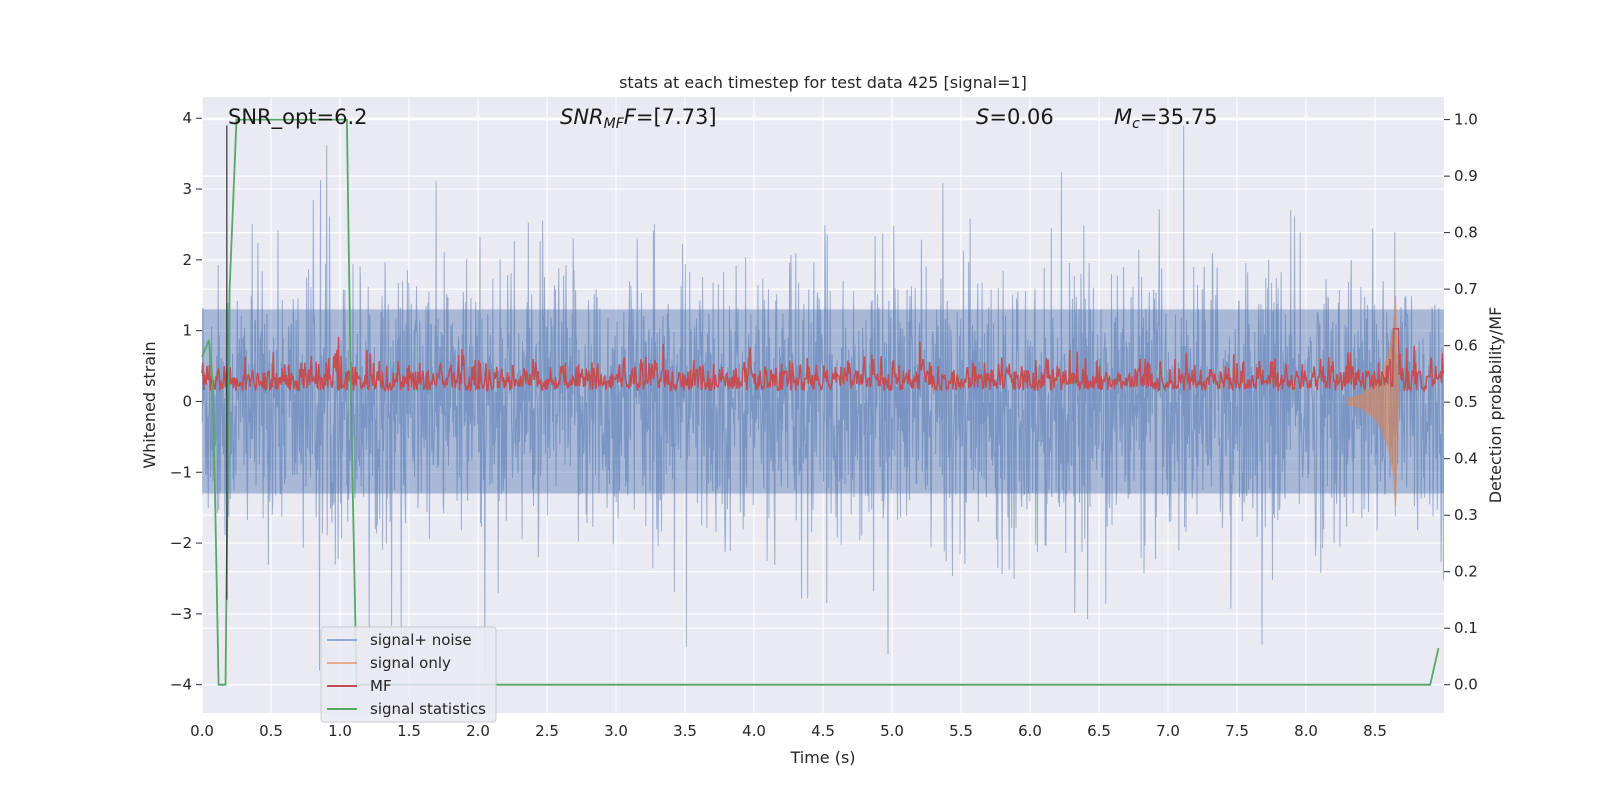 This screenshot has height=800, width=1600. Describe the element at coordinates (149, 404) in the screenshot. I see `y-axis-left-label: Whitened strain` at that location.